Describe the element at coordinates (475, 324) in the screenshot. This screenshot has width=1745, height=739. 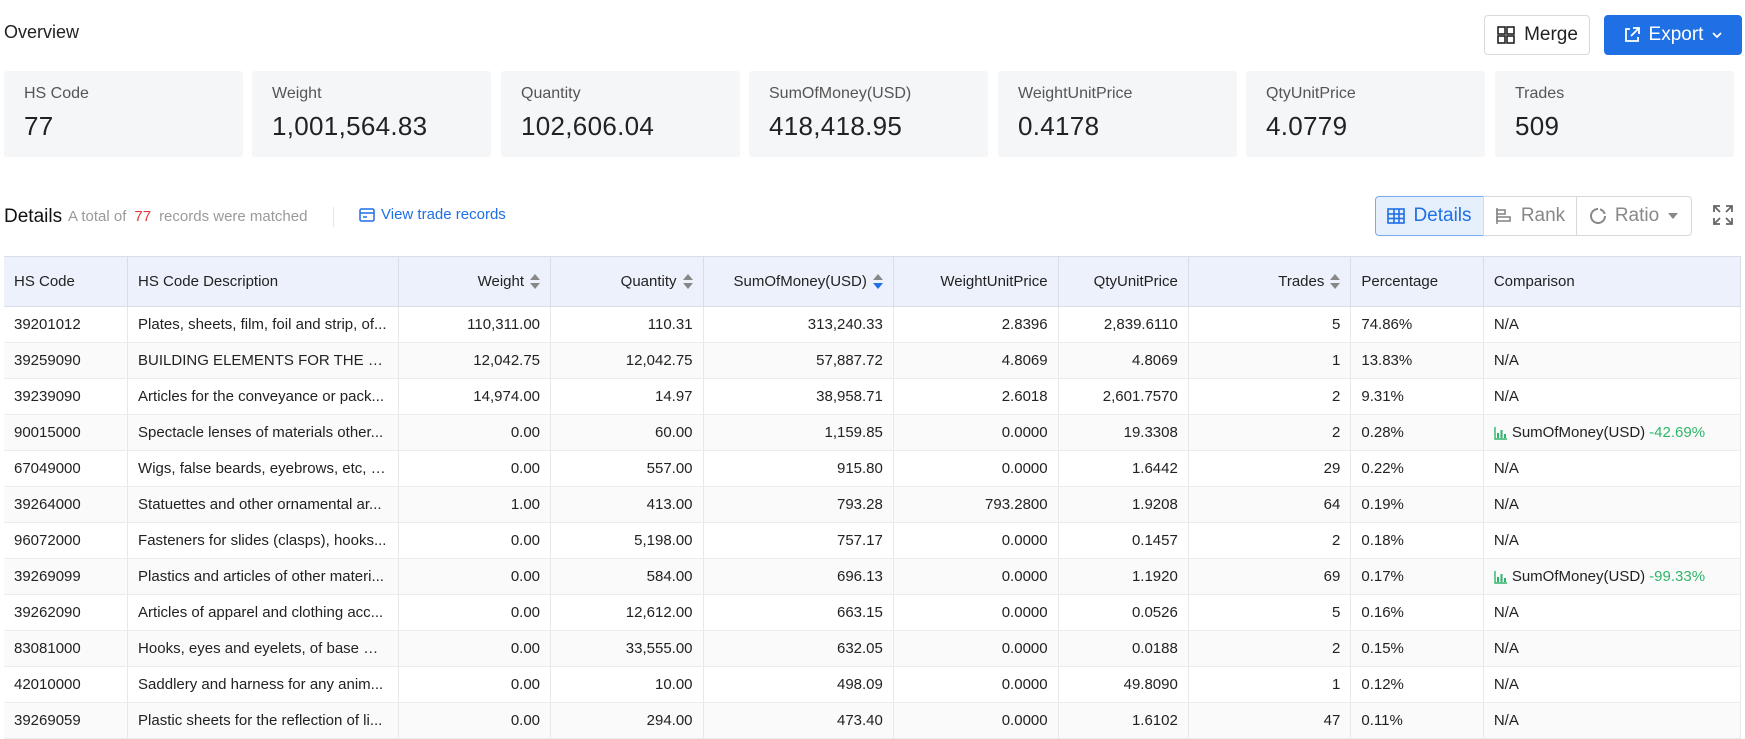
I see `weight-cell: 110,311.00` at that location.